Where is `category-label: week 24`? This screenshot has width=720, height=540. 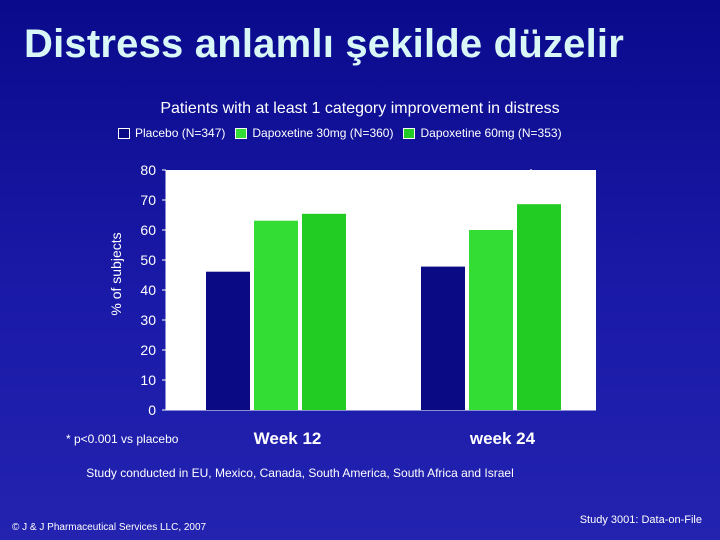
category-label: week 24 is located at coordinates (502, 438).